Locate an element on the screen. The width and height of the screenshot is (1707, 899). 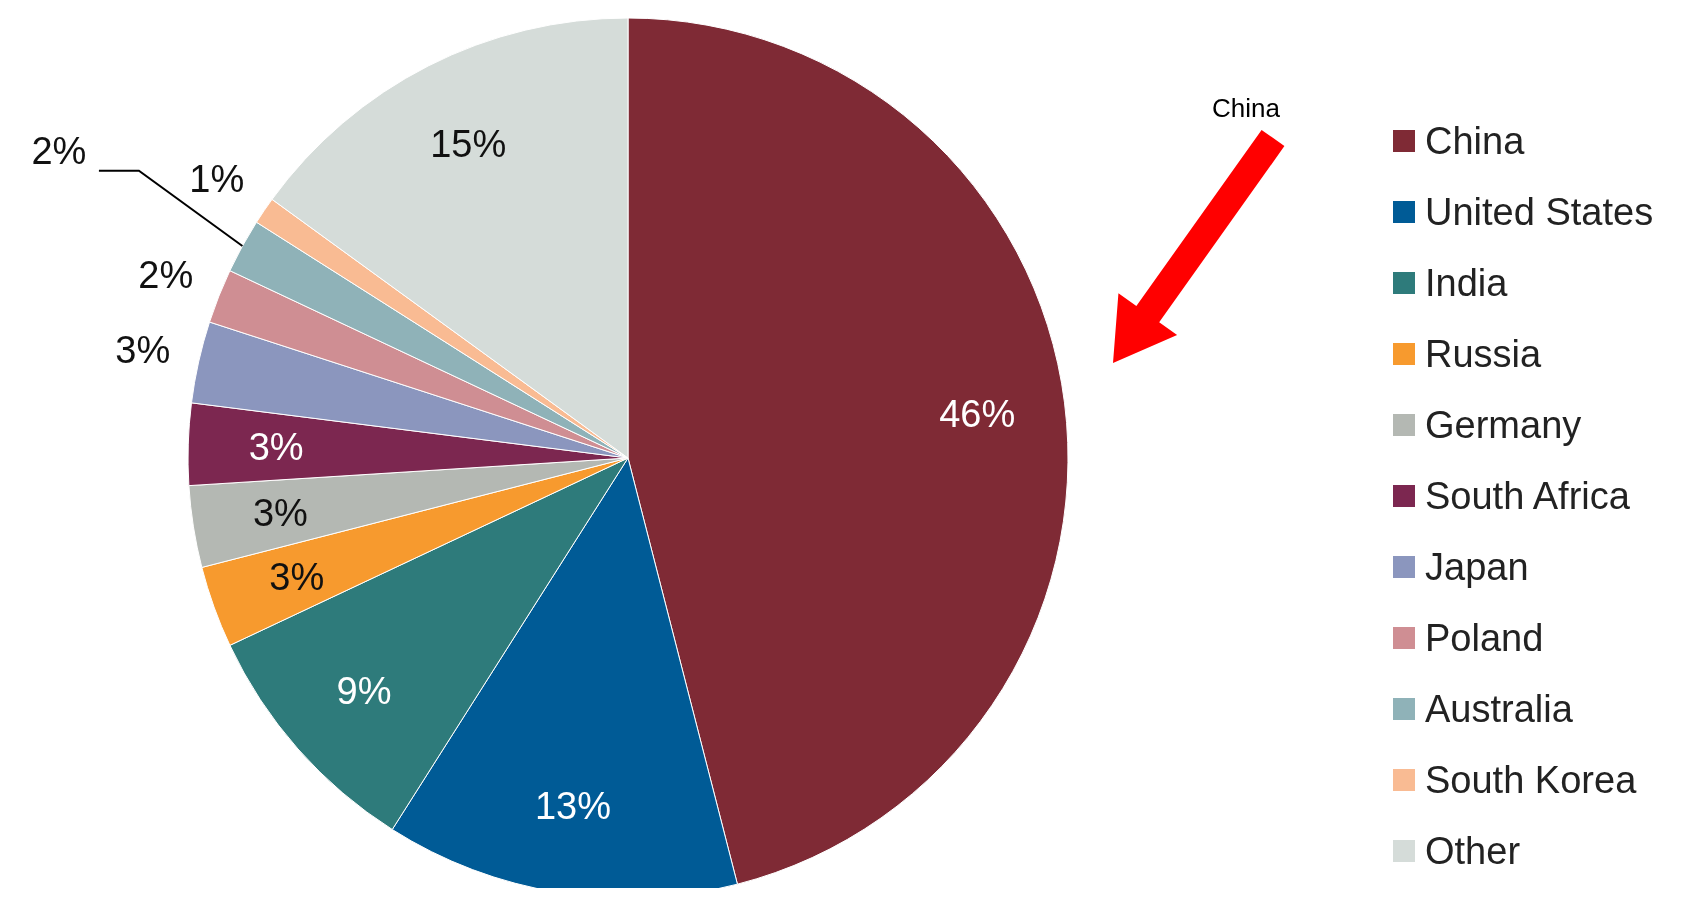
legend-label: South Africa is located at coordinates (1528, 496).